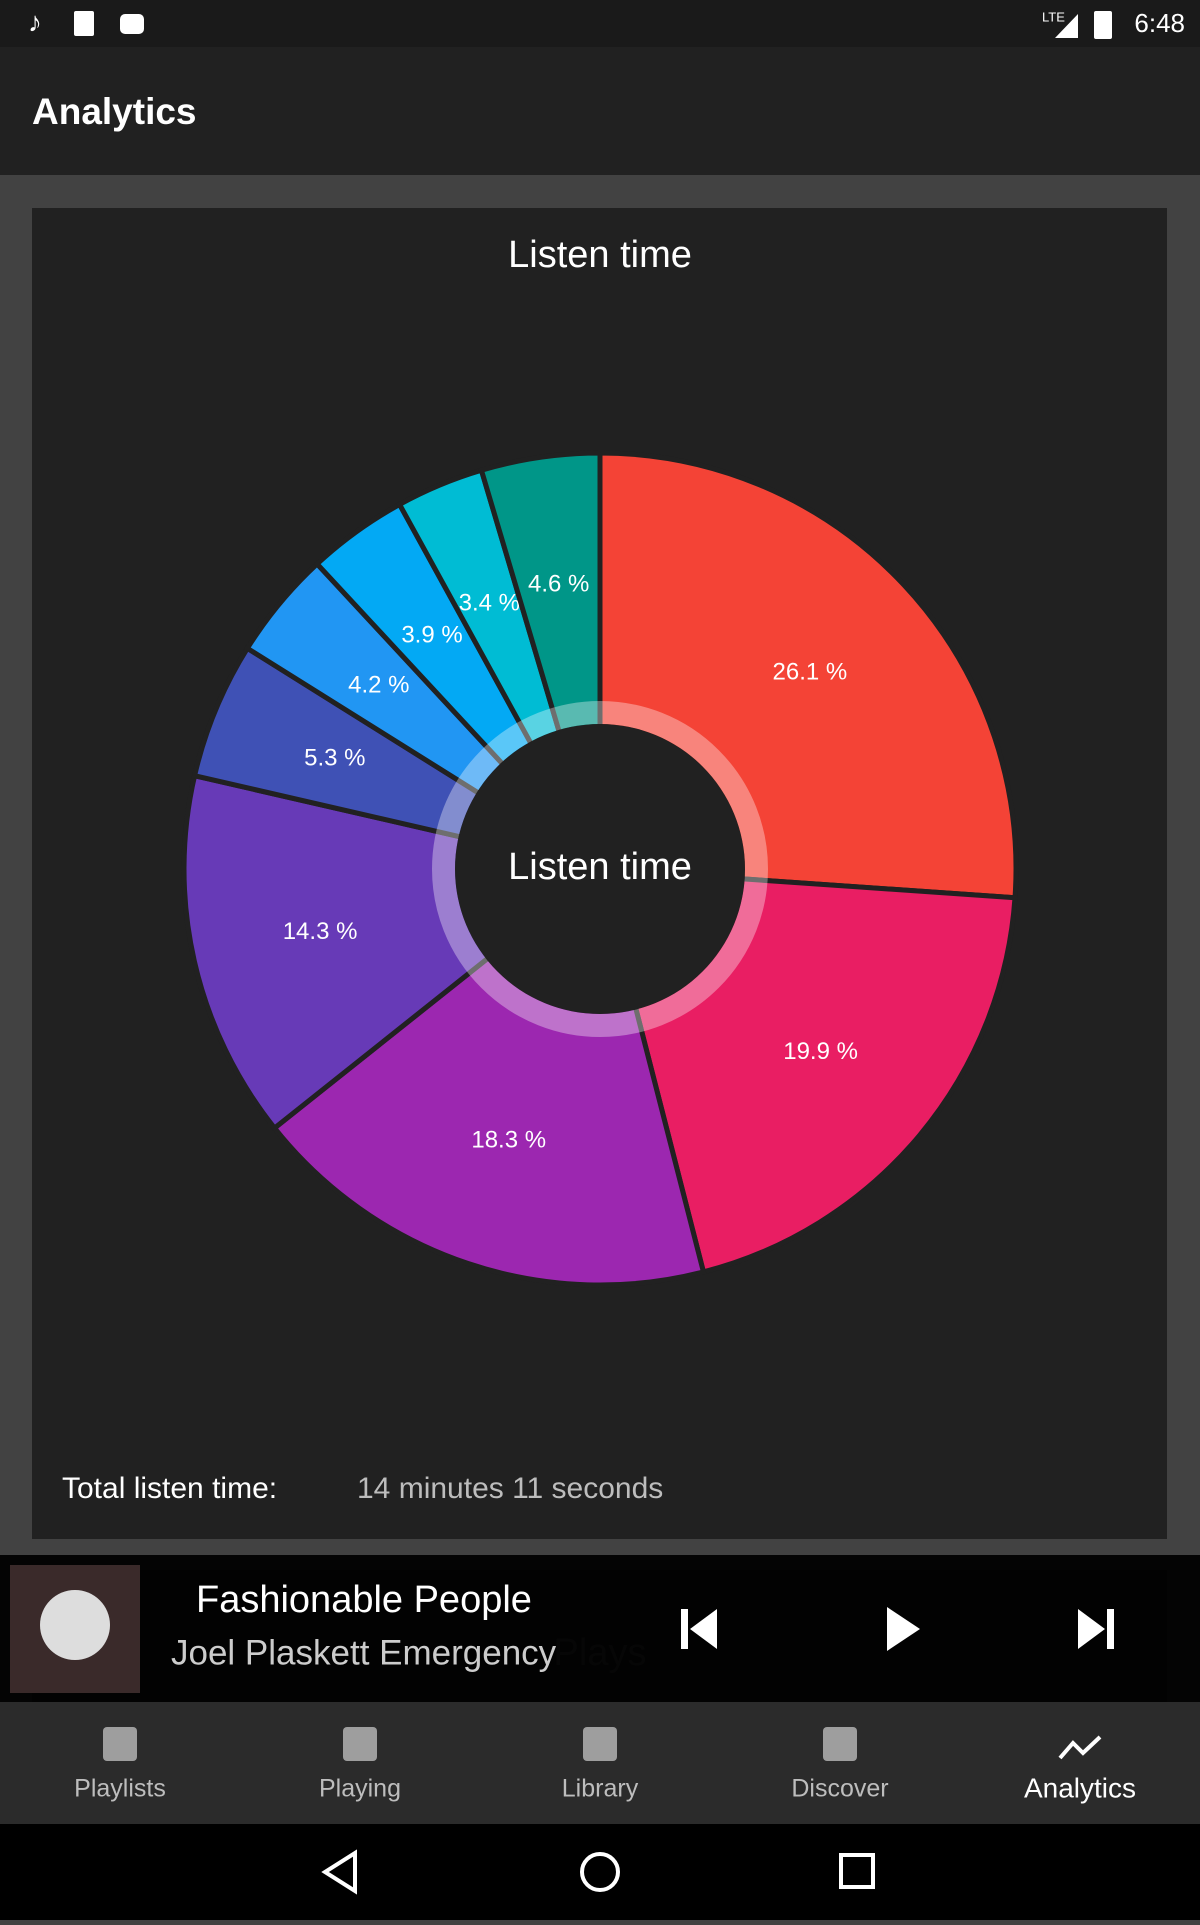 The width and height of the screenshot is (1200, 1925). I want to click on pie-hole, so click(600, 869).